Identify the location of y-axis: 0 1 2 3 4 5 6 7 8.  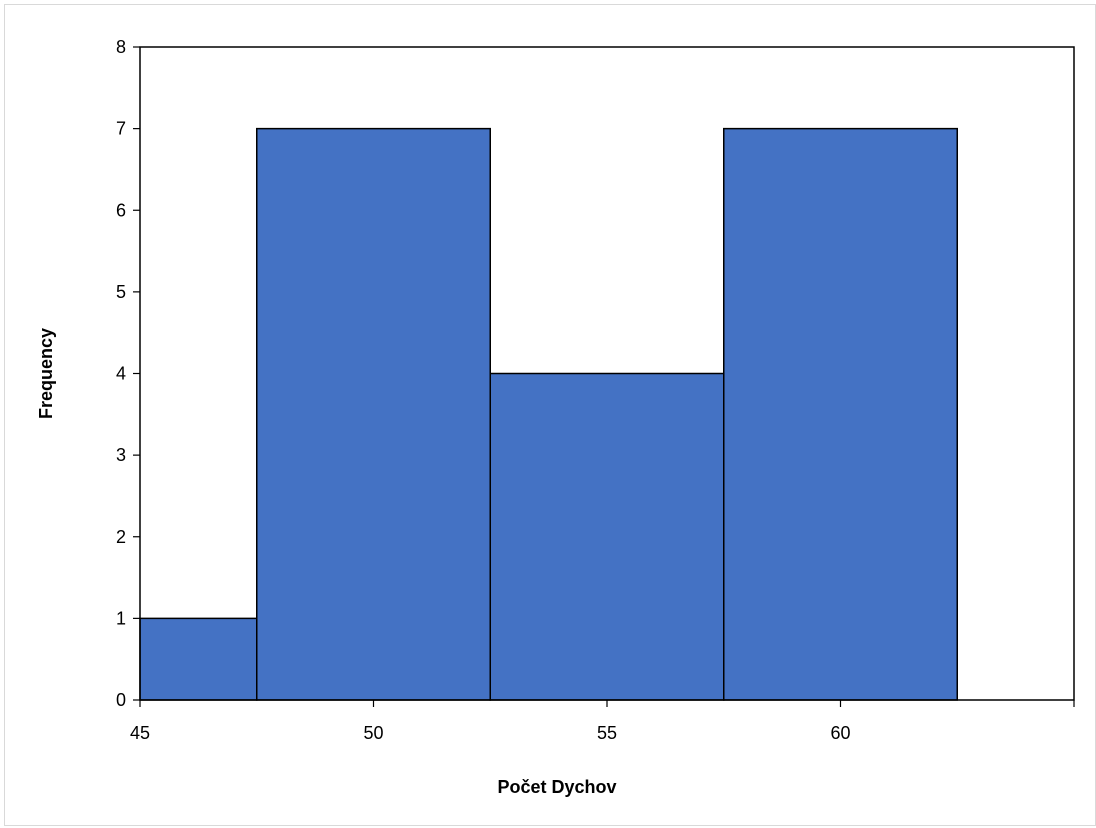
(128, 373).